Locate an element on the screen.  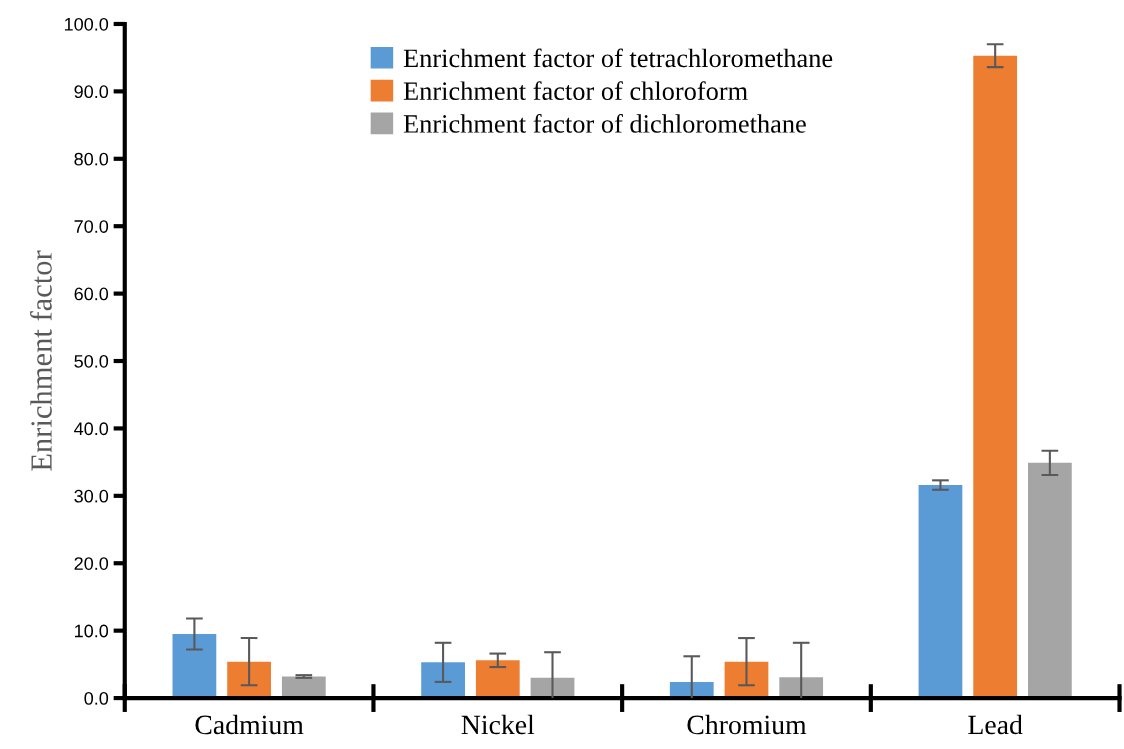
y-tick-label: 80.0 is located at coordinates (91, 159).